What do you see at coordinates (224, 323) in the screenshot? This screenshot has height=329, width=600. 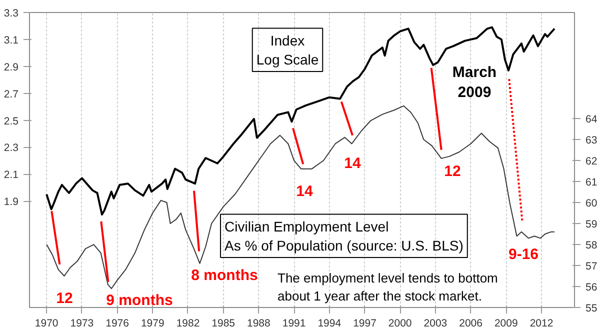 I see `x-tick-label: 1985` at bounding box center [224, 323].